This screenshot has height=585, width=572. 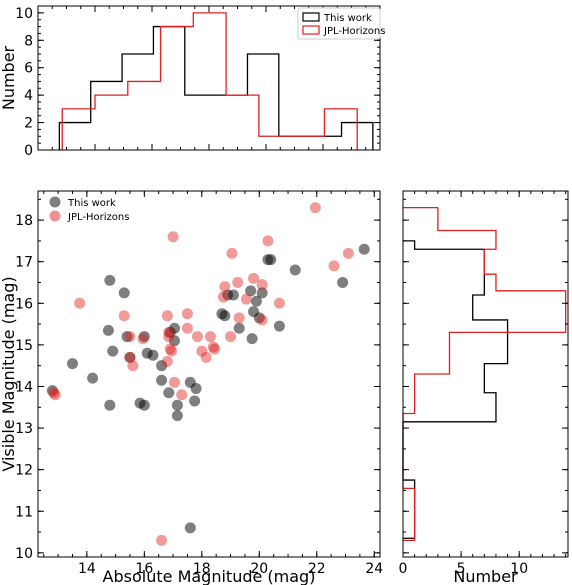 I want to click on y-tick-label: 4, so click(x=28, y=96).